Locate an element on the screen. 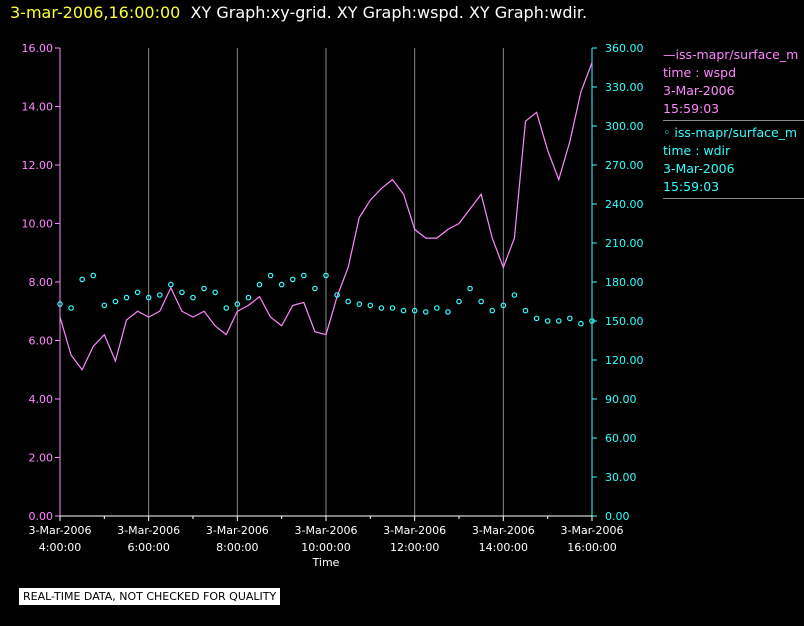 This screenshot has height=626, width=804. x-tick-time-label: 4:00:00 is located at coordinates (60, 547).